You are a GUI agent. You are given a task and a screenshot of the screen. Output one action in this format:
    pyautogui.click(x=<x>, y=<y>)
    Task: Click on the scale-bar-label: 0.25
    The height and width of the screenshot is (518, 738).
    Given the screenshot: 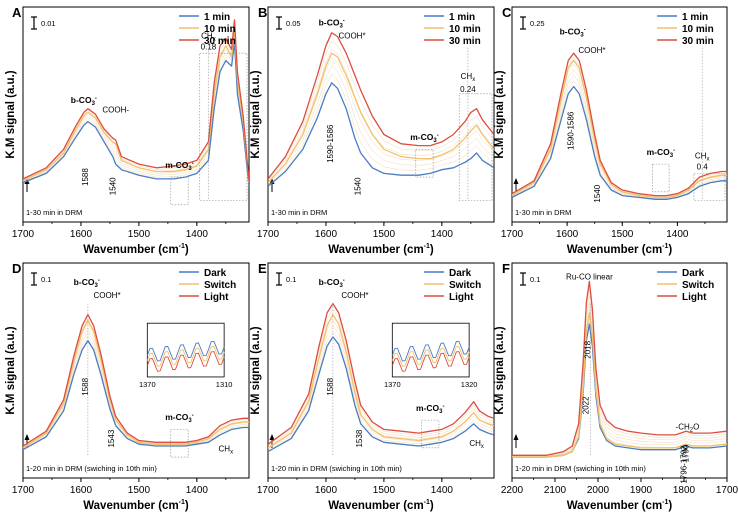 What is the action you would take?
    pyautogui.click(x=537, y=23)
    